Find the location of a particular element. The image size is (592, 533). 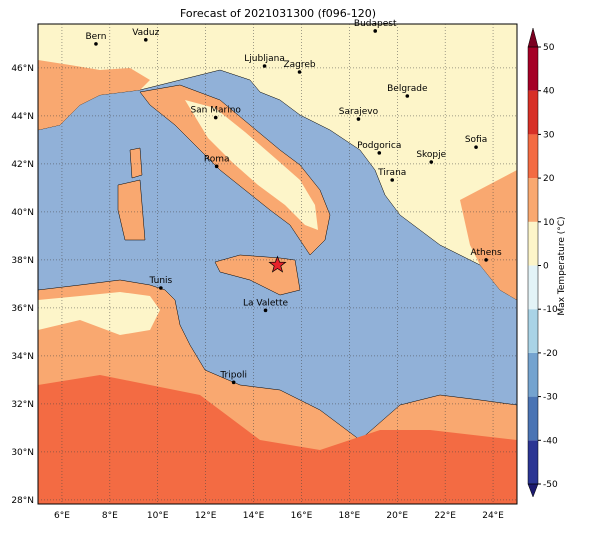

lat-tick-label: 40°N is located at coordinates (22, 213).